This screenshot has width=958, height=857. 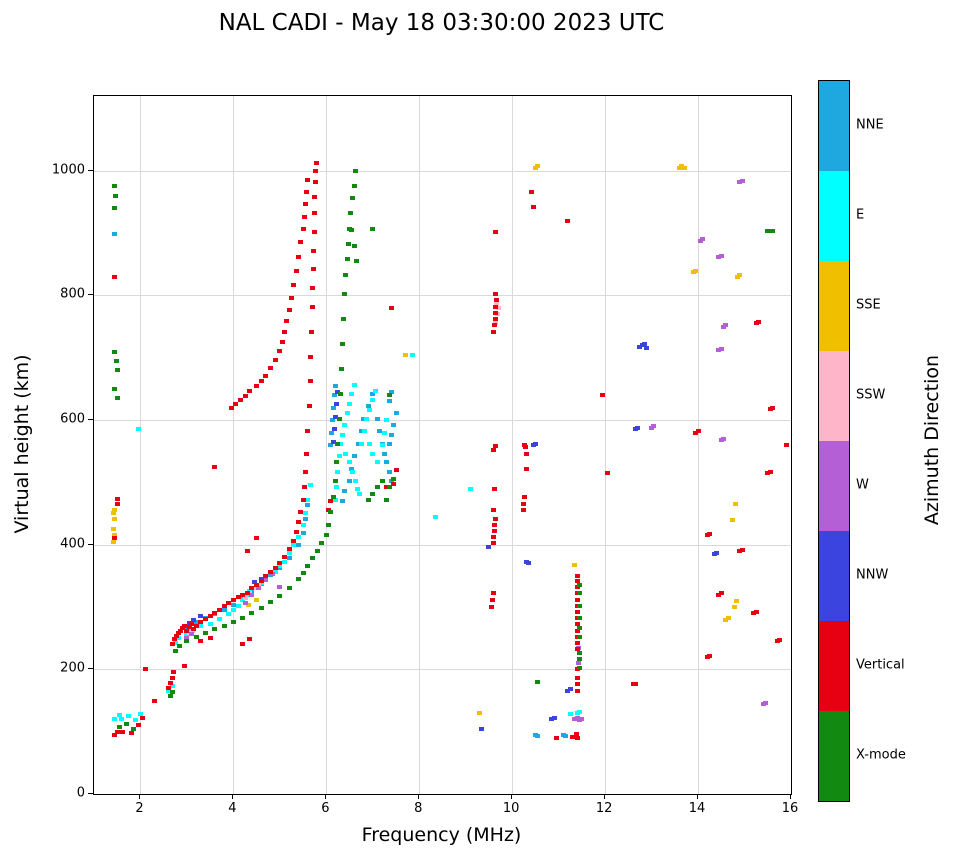 What do you see at coordinates (90, 295) in the screenshot?
I see `y-tick-mark` at bounding box center [90, 295].